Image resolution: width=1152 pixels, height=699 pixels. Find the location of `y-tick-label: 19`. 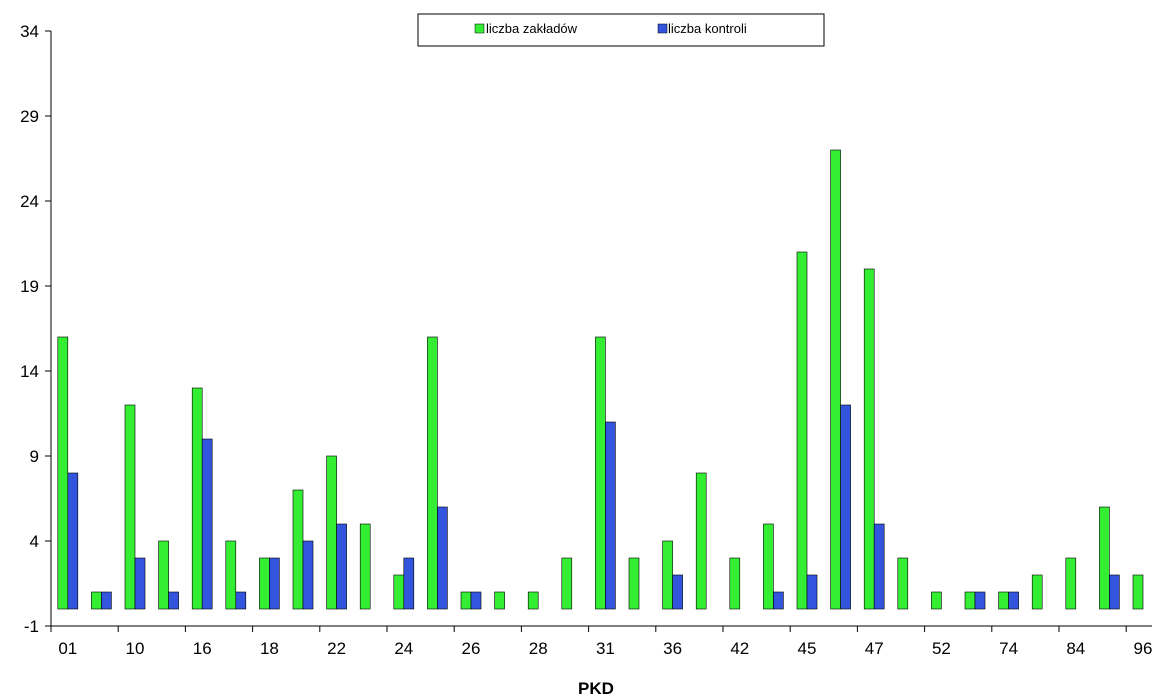

y-tick-label: 19 is located at coordinates (29, 286).